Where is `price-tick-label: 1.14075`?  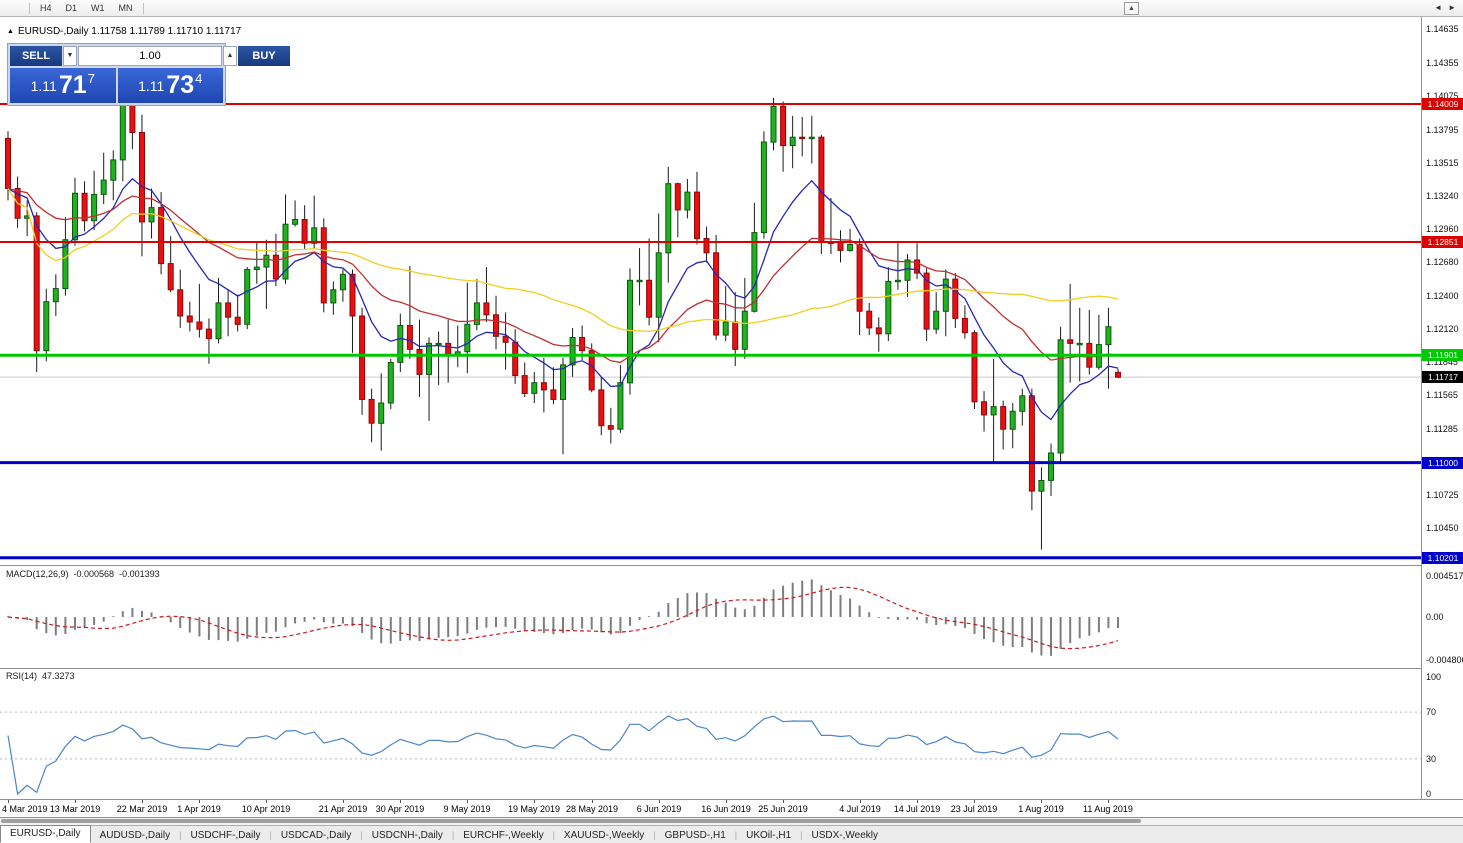
price-tick-label: 1.14075 is located at coordinates (1442, 96).